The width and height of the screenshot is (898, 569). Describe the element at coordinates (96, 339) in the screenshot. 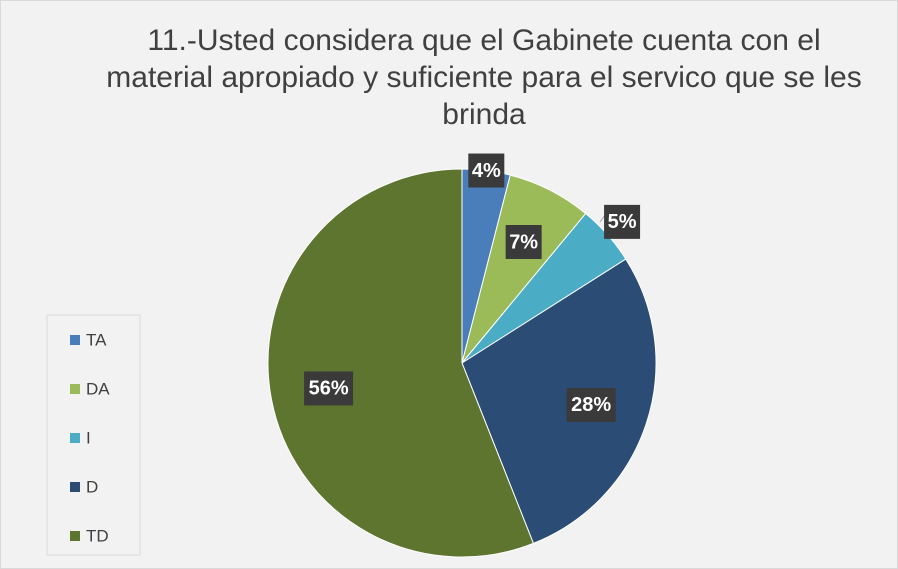

I see `legend-label: TA` at that location.